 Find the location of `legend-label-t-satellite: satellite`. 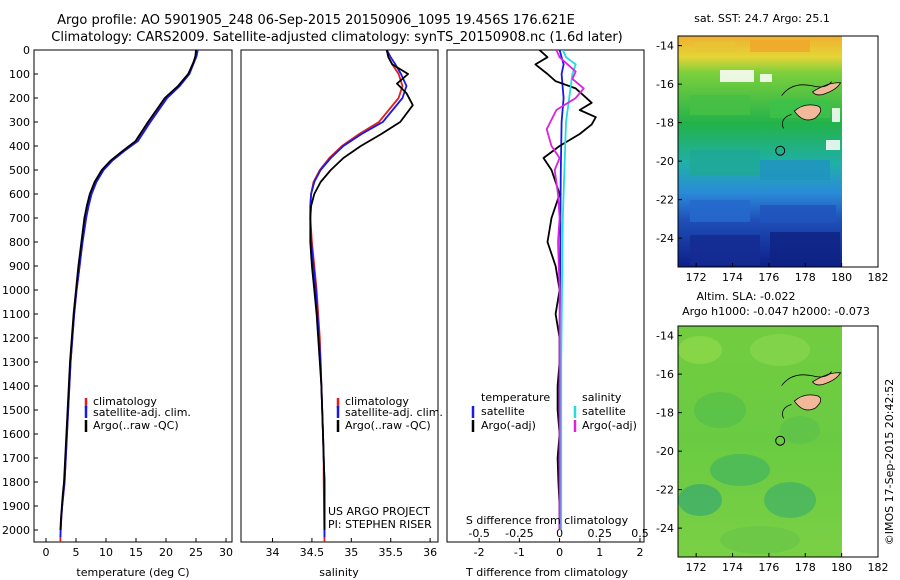

legend-label-t-satellite: satellite is located at coordinates (503, 411).